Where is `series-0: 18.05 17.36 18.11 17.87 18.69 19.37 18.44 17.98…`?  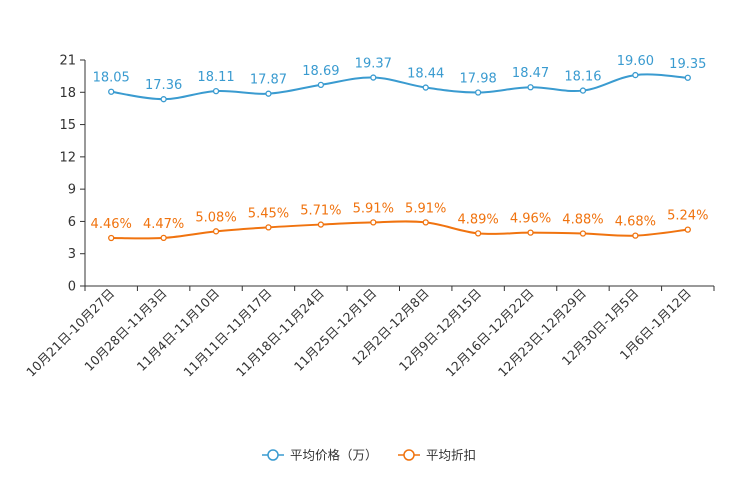 series-0: 18.05 17.36 18.11 17.87 18.69 19.37 18.44 17.98… is located at coordinates (399, 78).